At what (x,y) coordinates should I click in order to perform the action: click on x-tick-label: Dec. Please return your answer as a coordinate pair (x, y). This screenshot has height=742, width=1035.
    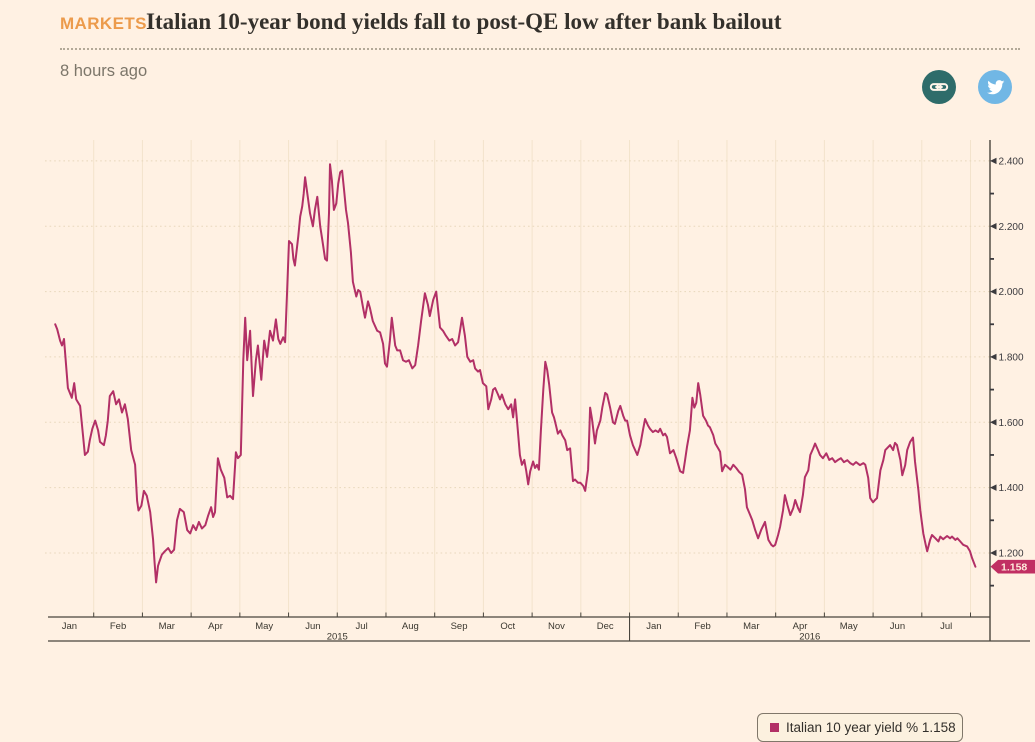
    Looking at the image, I should click on (605, 626).